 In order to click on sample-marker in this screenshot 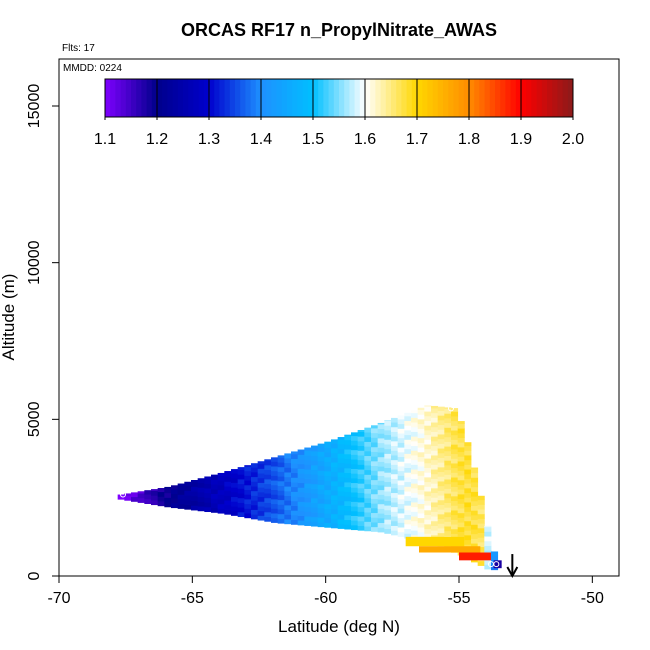, I will do `click(123, 494)`.